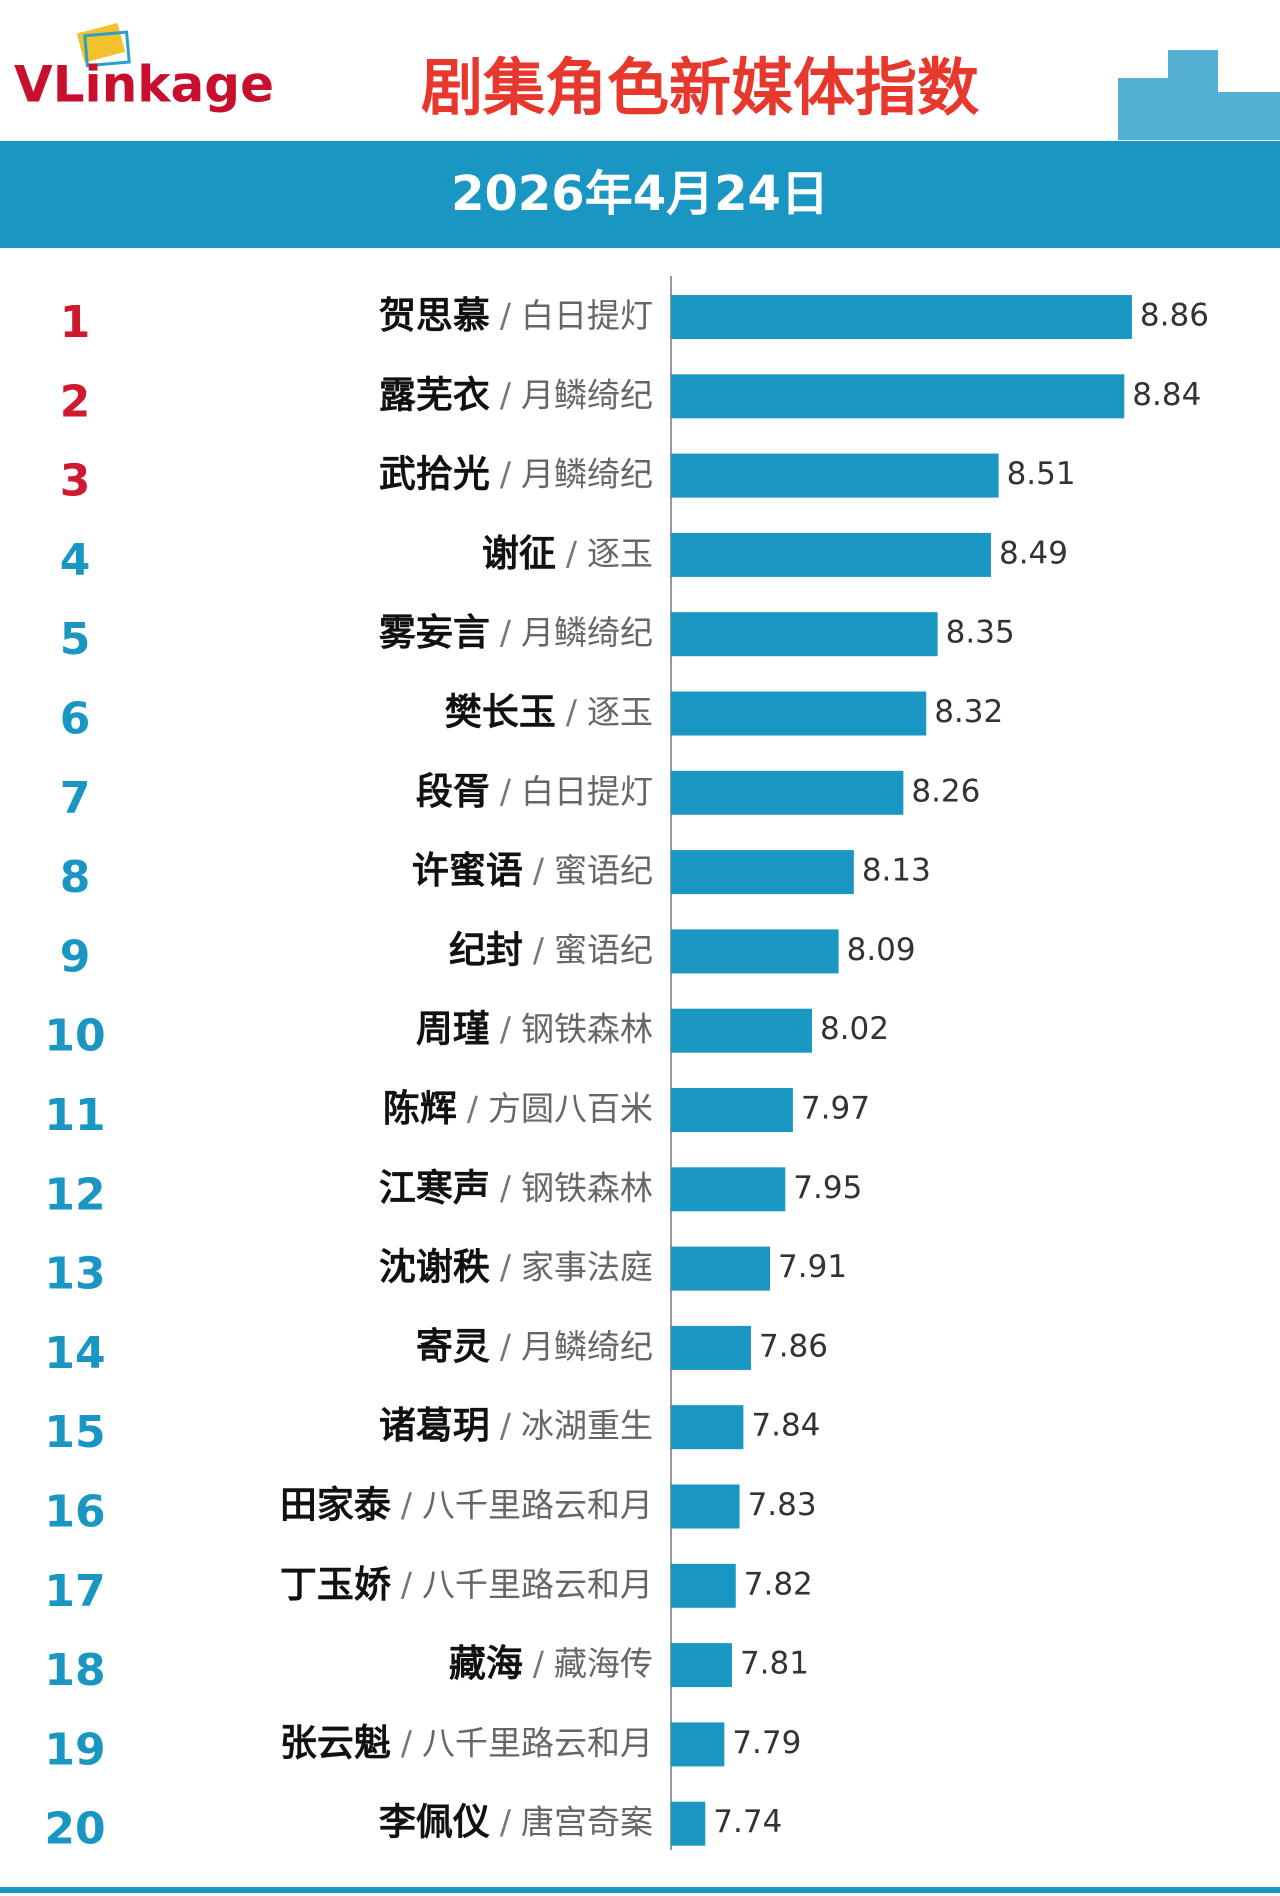 The height and width of the screenshot is (1896, 1280). I want to click on row-label: 藏海 / 藏海传, so click(551, 1663).